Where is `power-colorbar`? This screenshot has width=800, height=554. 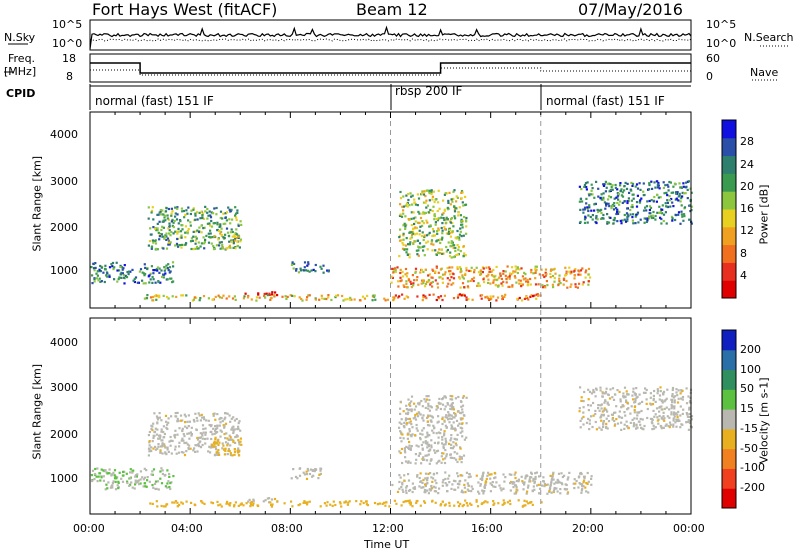 power-colorbar is located at coordinates (729, 209).